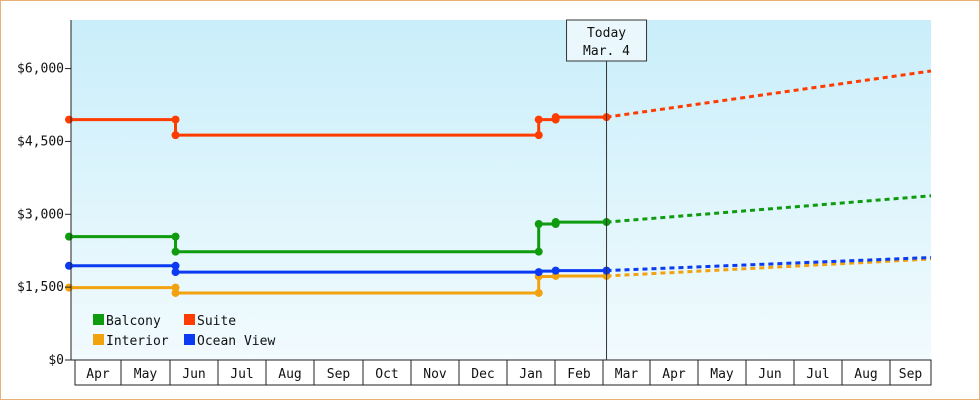  I want to click on y-tick-label: $4,500, so click(40, 141).